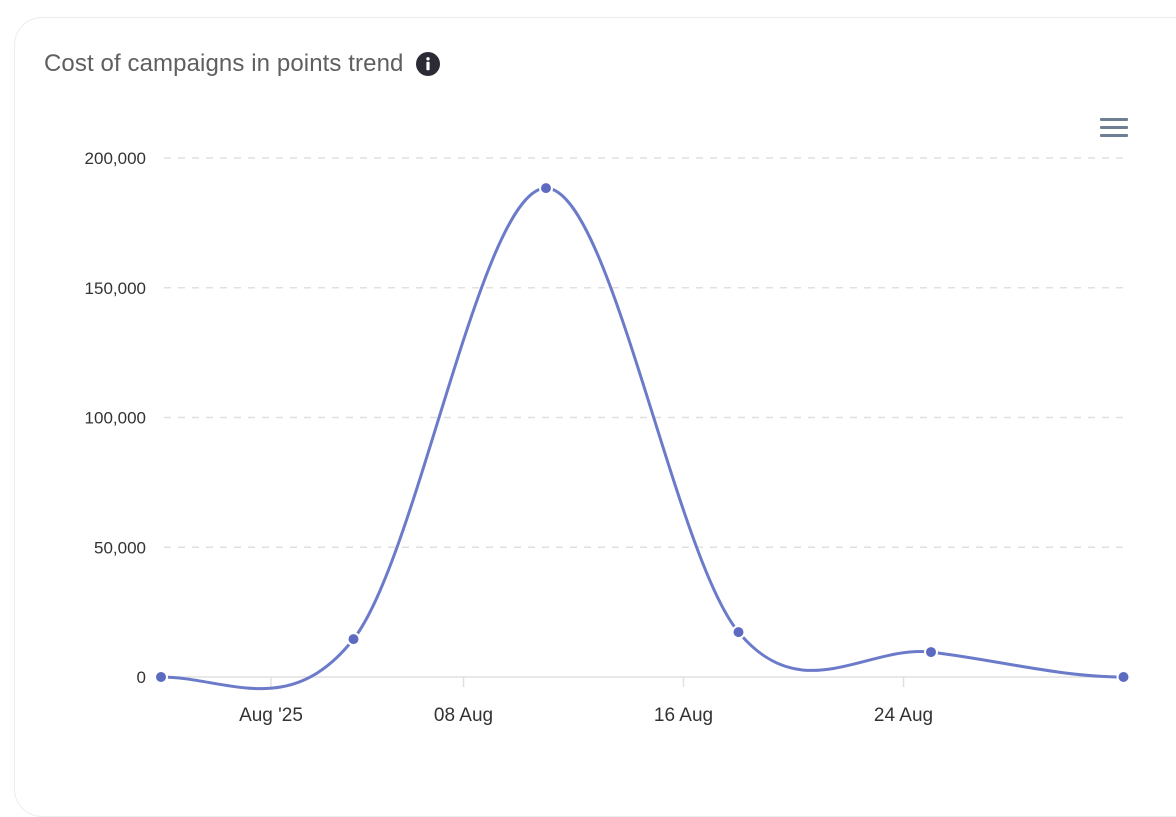 The width and height of the screenshot is (1176, 817). Describe the element at coordinates (647, 701) in the screenshot. I see `x-axis: Aug '25 08 Aug 16 Aug 24 Aug` at that location.